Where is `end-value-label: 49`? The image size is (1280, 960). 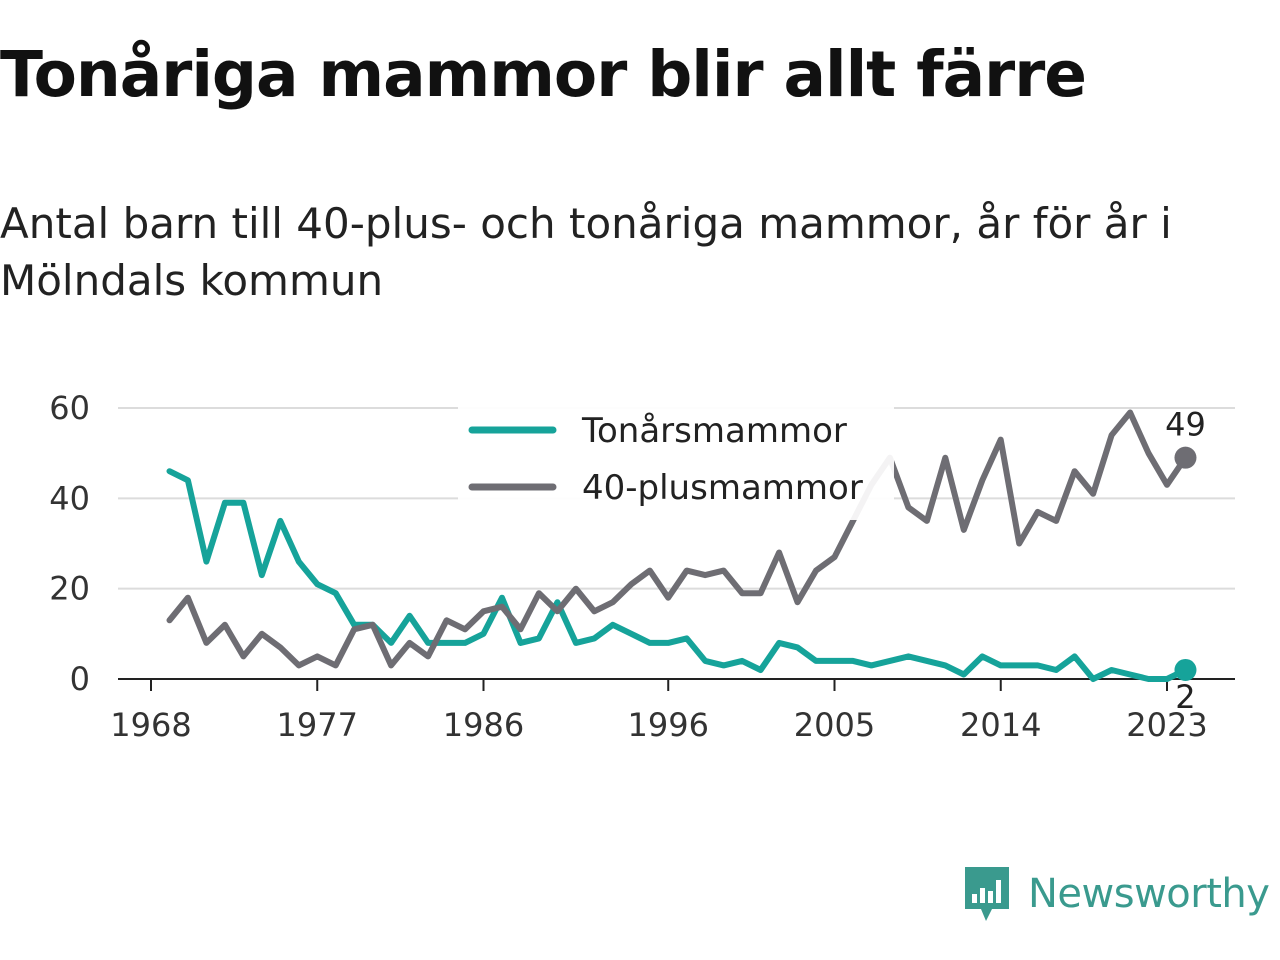
end-value-label: 49 is located at coordinates (1185, 425).